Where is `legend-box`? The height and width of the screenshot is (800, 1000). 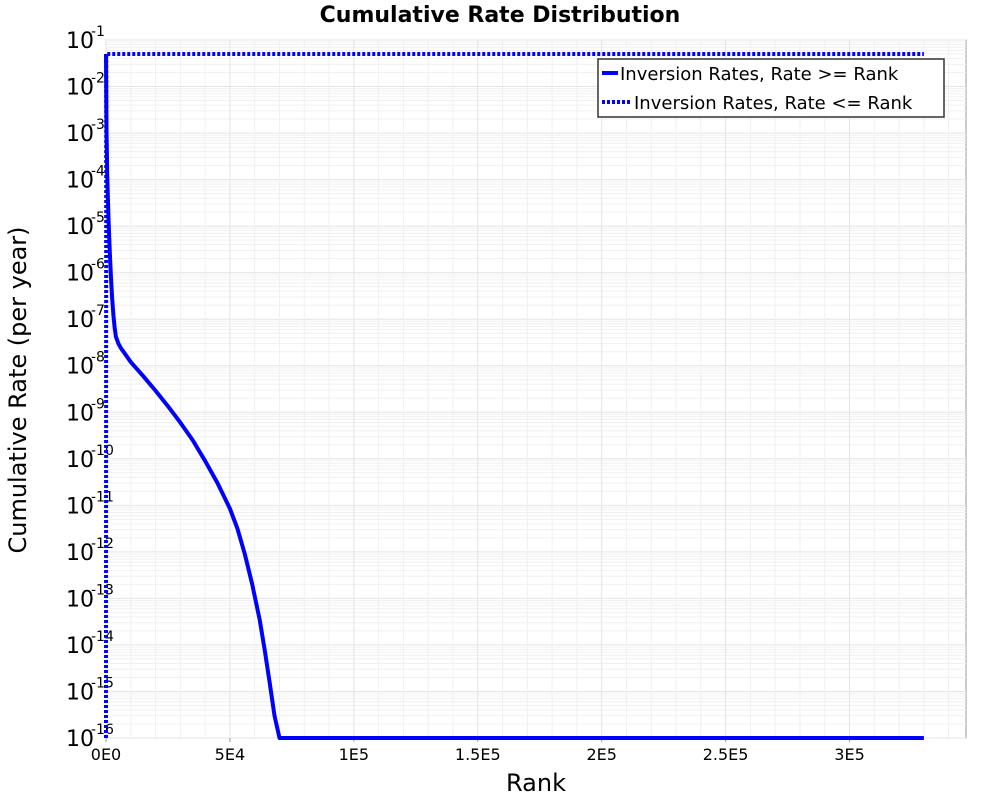 legend-box is located at coordinates (771, 88).